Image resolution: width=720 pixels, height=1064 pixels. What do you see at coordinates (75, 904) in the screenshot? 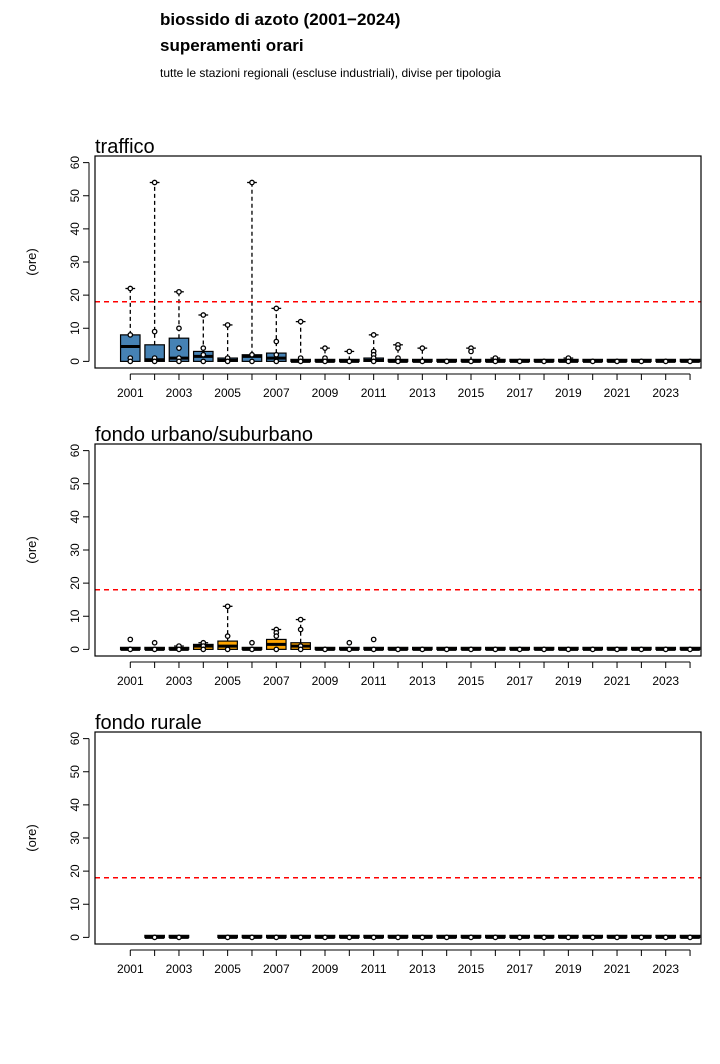
I see `y-tick-label: 10` at bounding box center [75, 904].